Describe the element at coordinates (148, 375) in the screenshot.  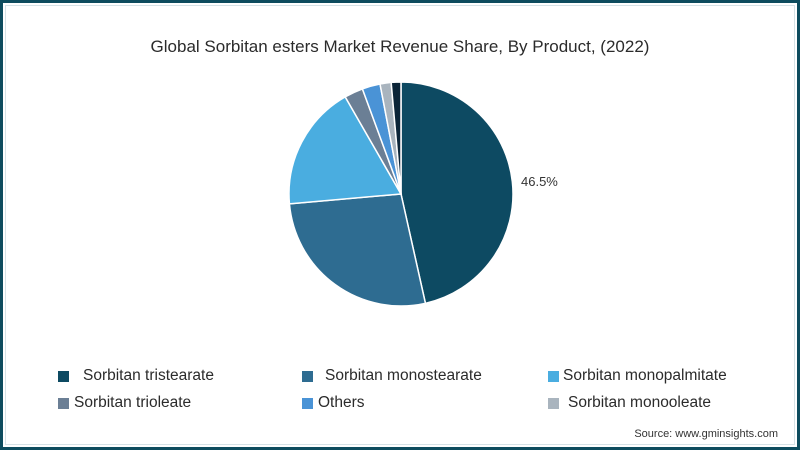
I see `legend-label: Sorbitan tristearate` at that location.